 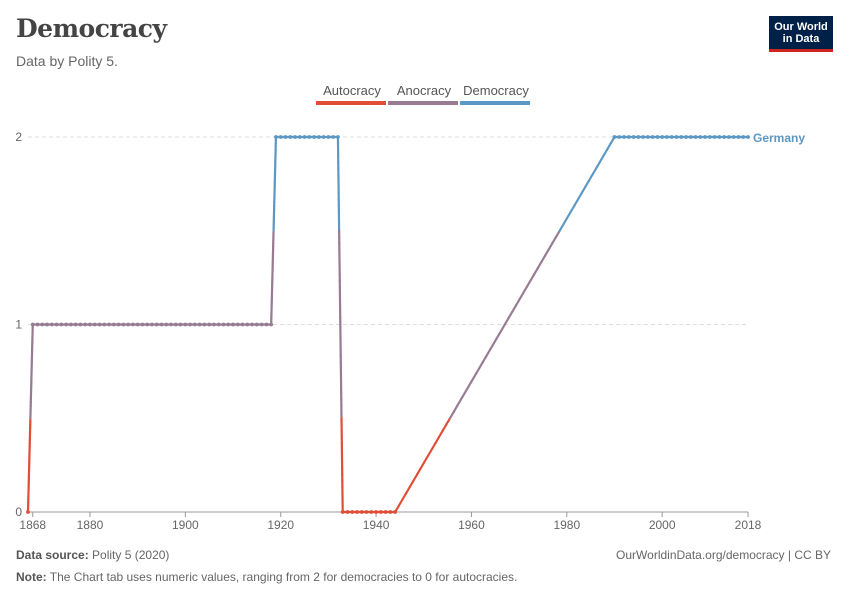 I want to click on legend-swatch-autocracy, so click(x=351, y=103).